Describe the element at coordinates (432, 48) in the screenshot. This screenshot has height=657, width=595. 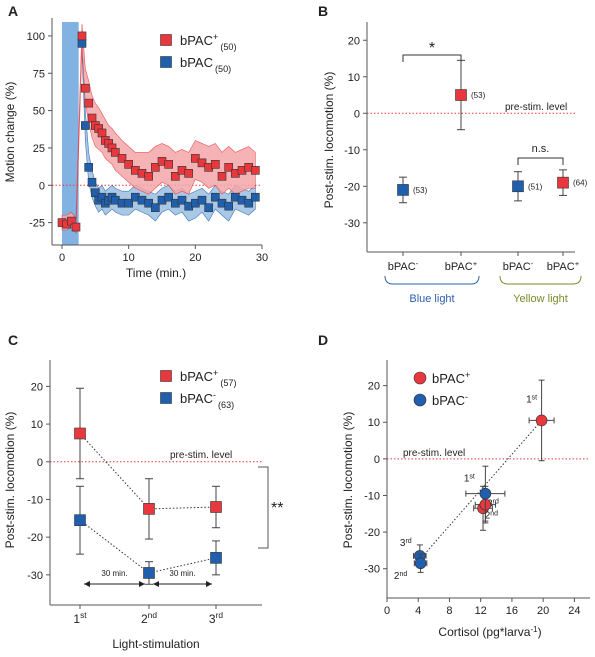
I see `significance-star: *` at that location.